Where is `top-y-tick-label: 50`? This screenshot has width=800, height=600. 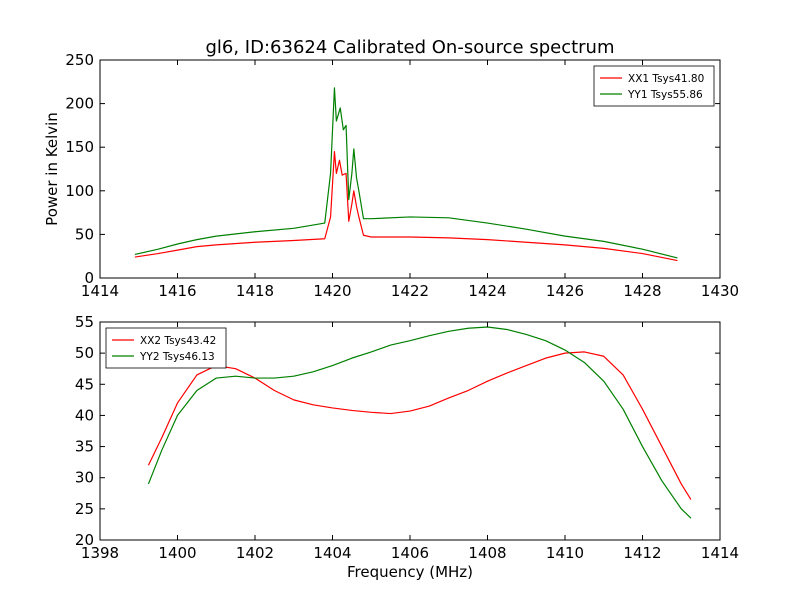 top-y-tick-label: 50 is located at coordinates (84, 234).